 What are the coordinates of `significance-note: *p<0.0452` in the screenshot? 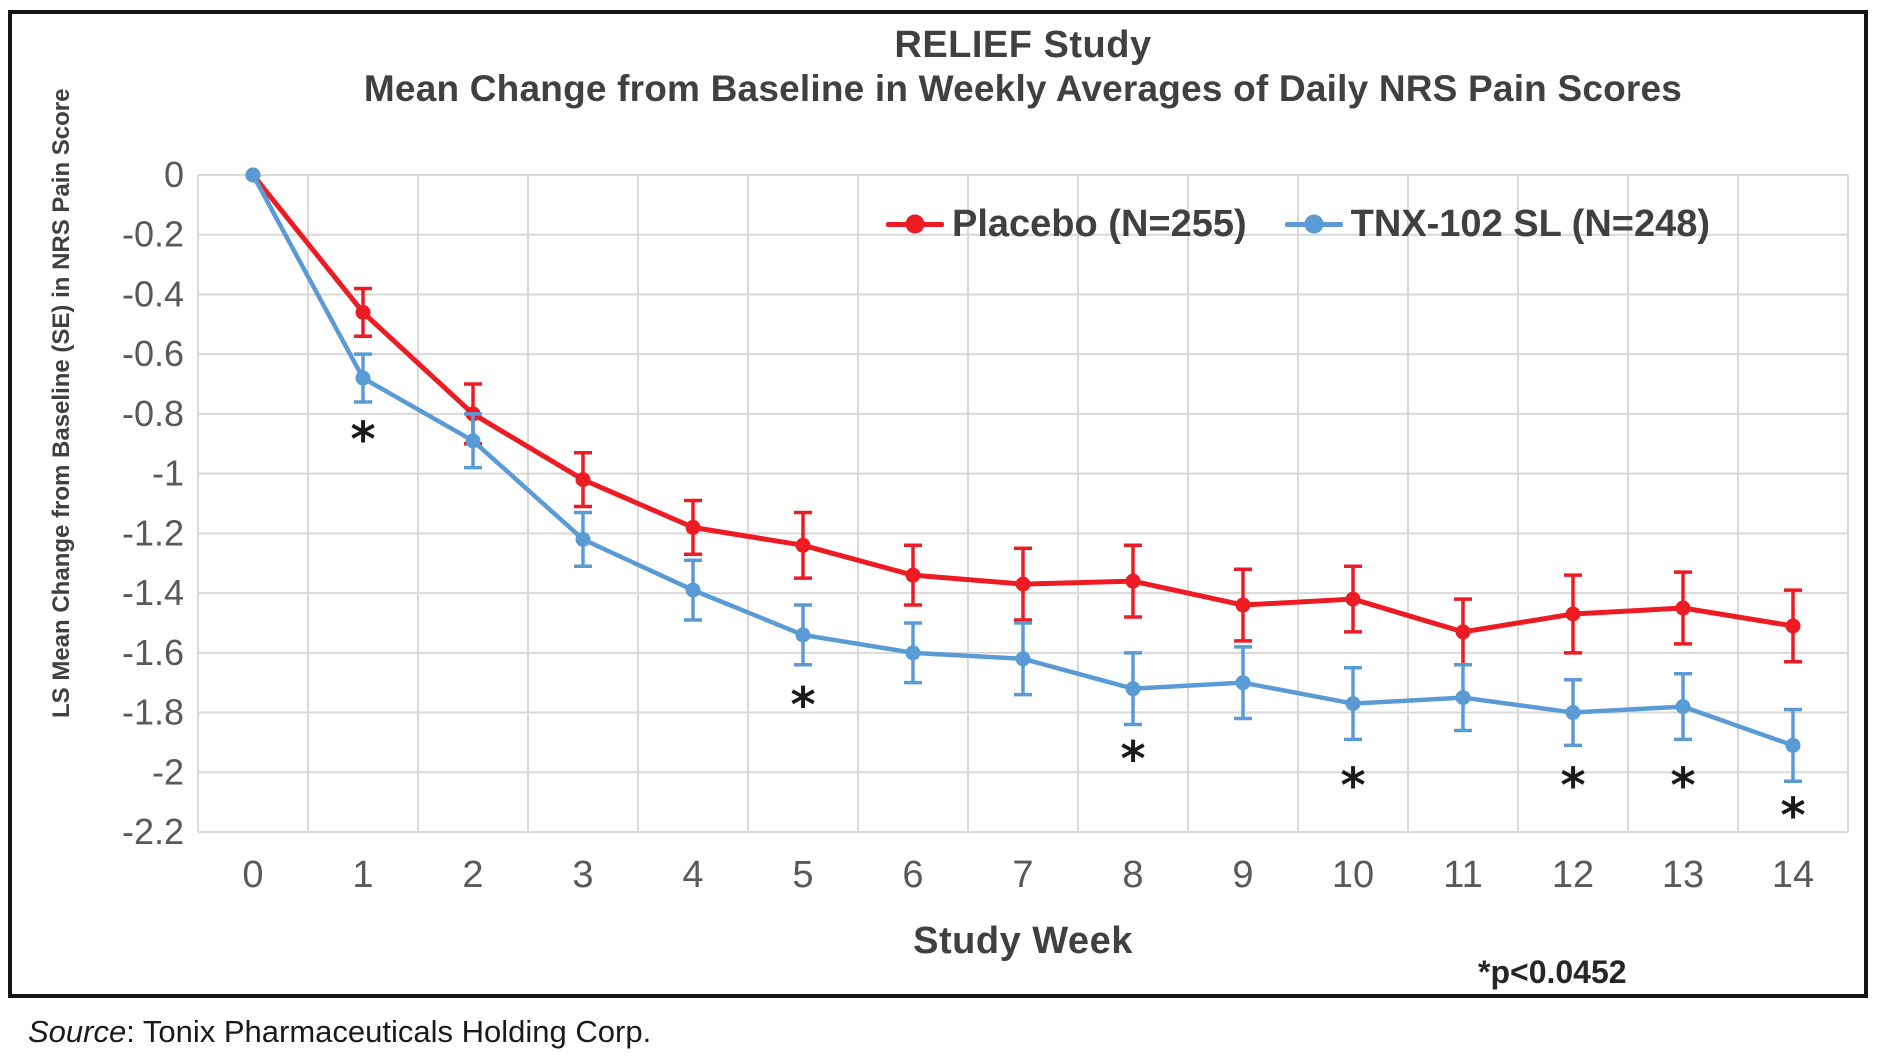 It's located at (1552, 972).